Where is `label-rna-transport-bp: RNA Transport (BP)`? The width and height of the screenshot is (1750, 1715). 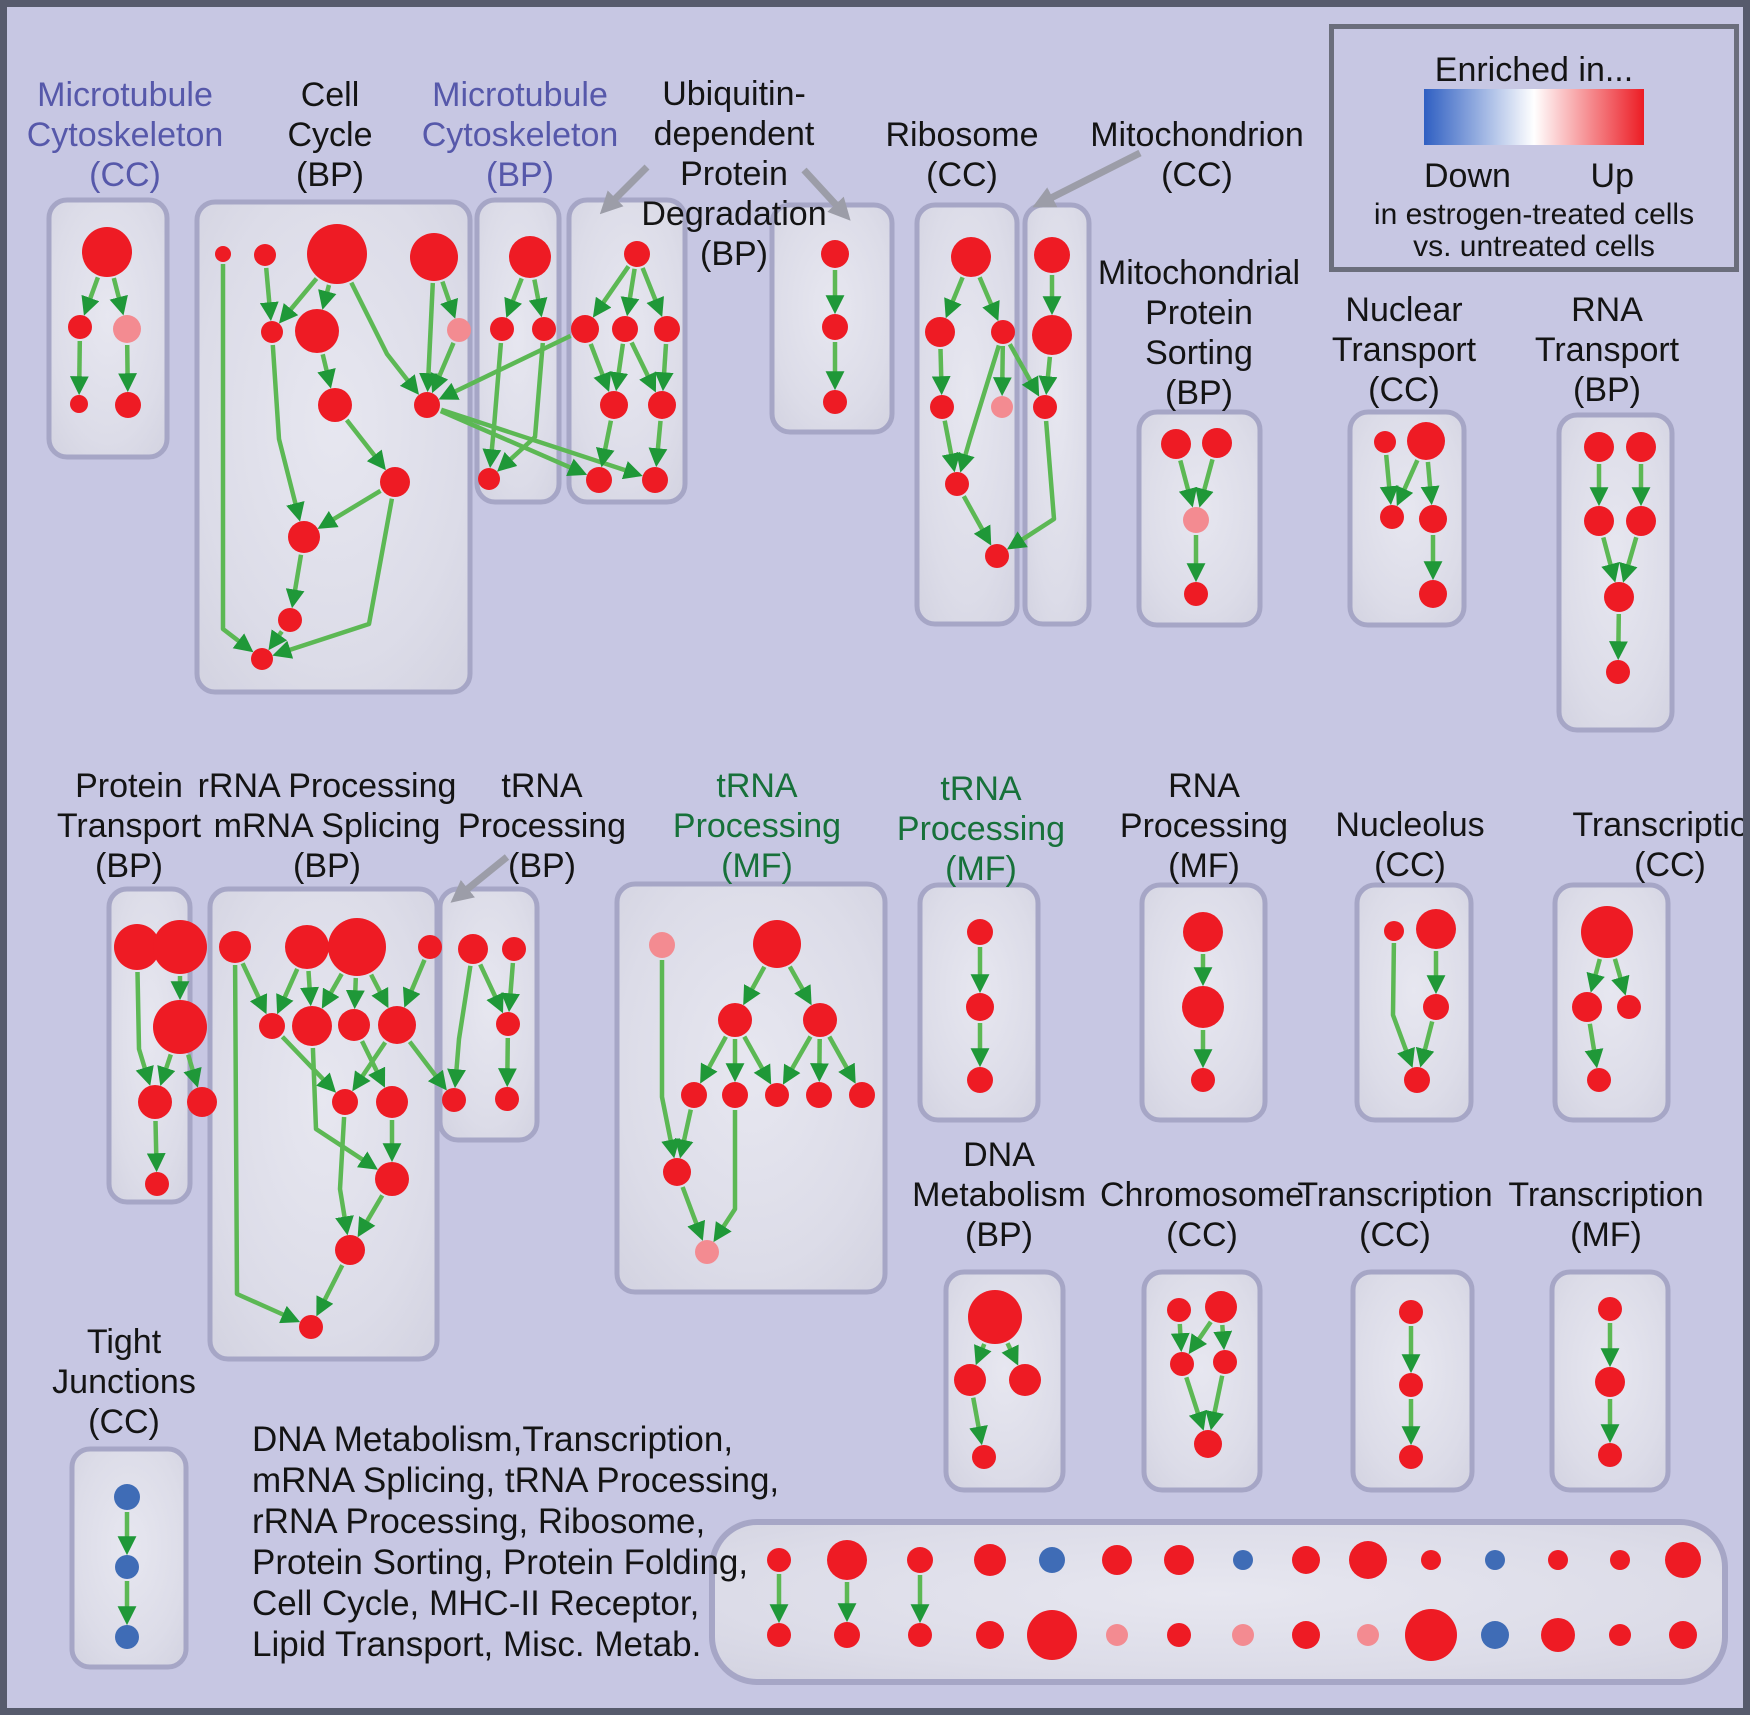 label-rna-transport-bp: RNA Transport (BP) is located at coordinates (1607, 350).